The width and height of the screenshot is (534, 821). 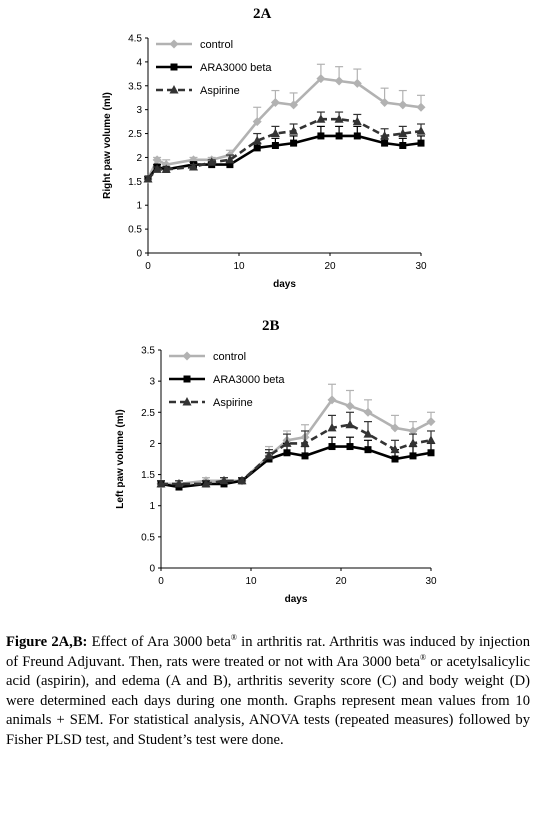 I want to click on chart-a-legend-label-aspirine: Aspirine, so click(x=220, y=91).